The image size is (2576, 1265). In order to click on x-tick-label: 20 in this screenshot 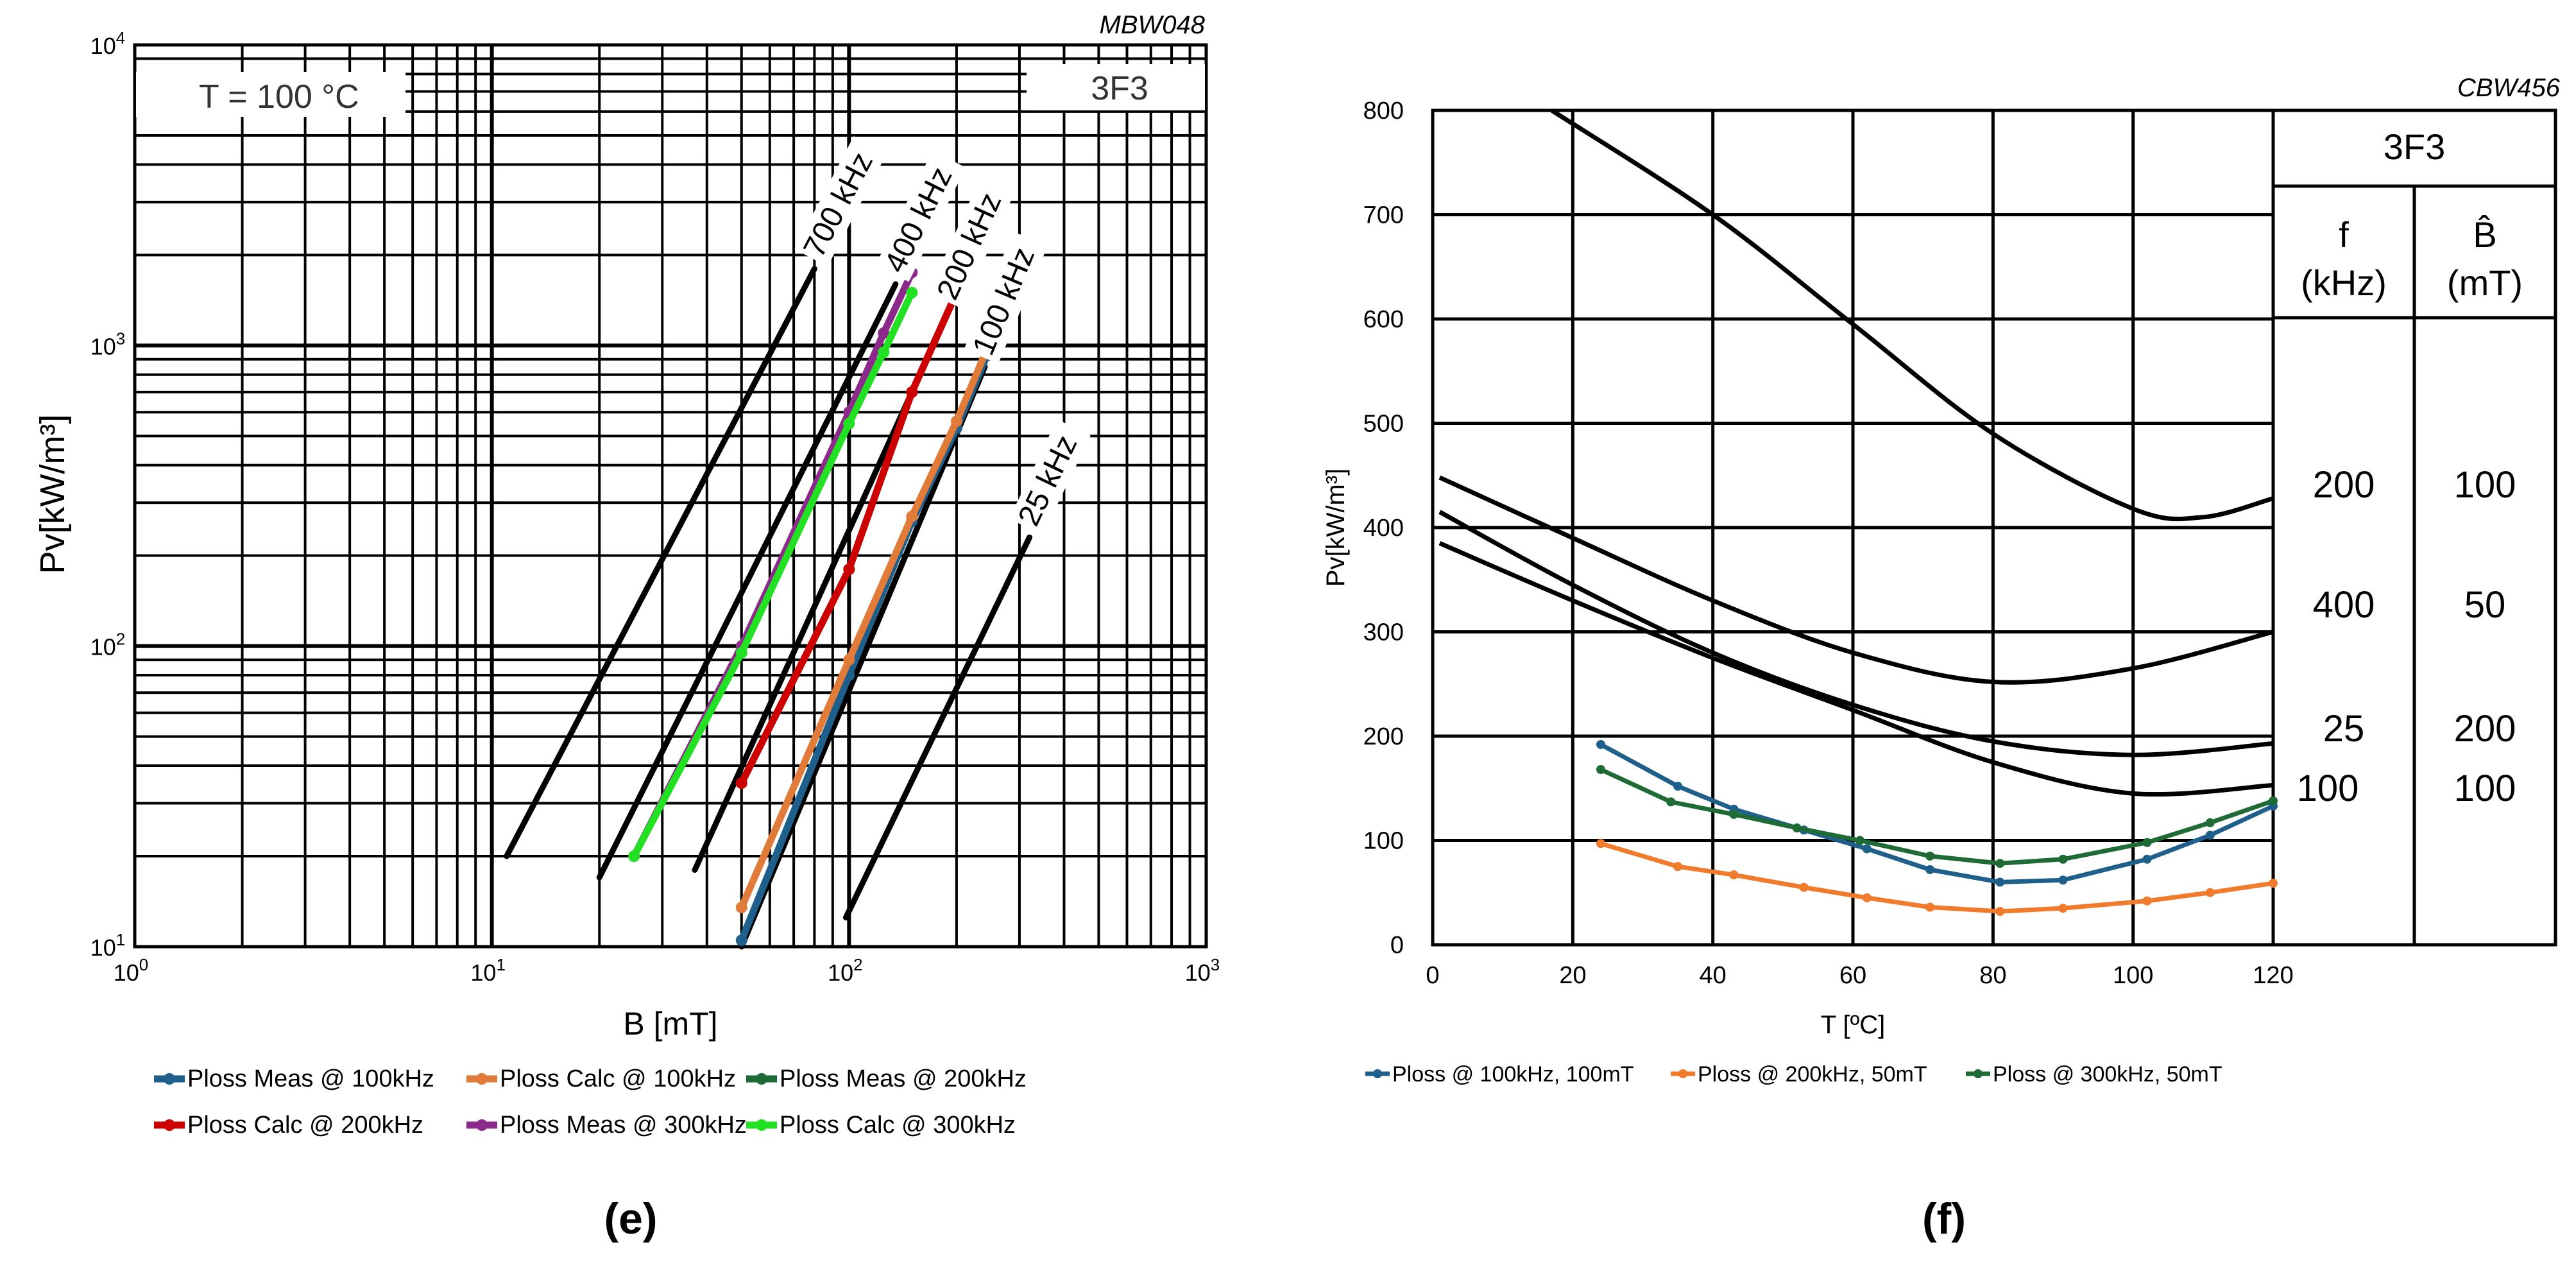, I will do `click(1572, 976)`.